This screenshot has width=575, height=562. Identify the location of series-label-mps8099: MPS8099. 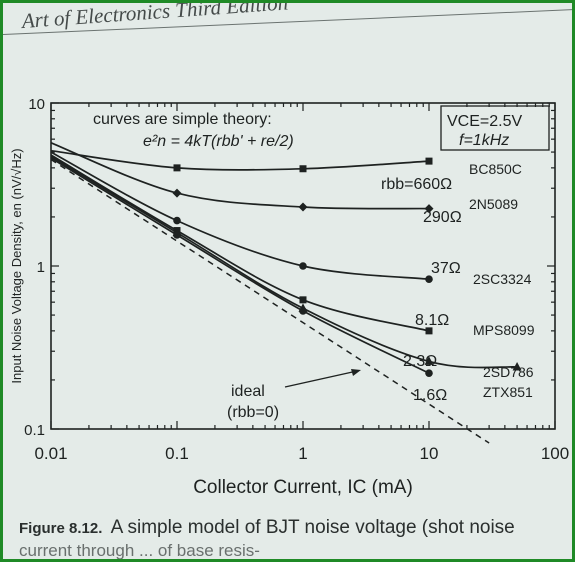
(504, 330).